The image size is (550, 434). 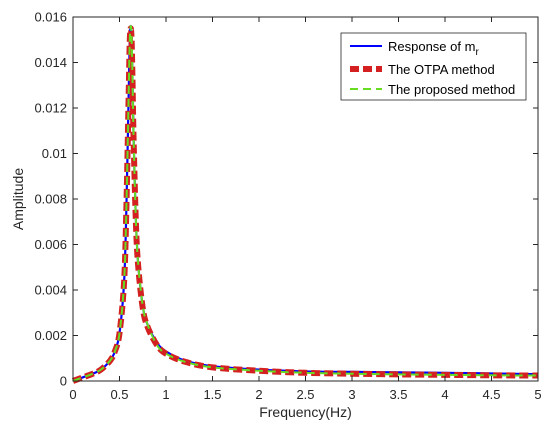 I want to click on x-tick-label: 5, so click(x=537, y=394).